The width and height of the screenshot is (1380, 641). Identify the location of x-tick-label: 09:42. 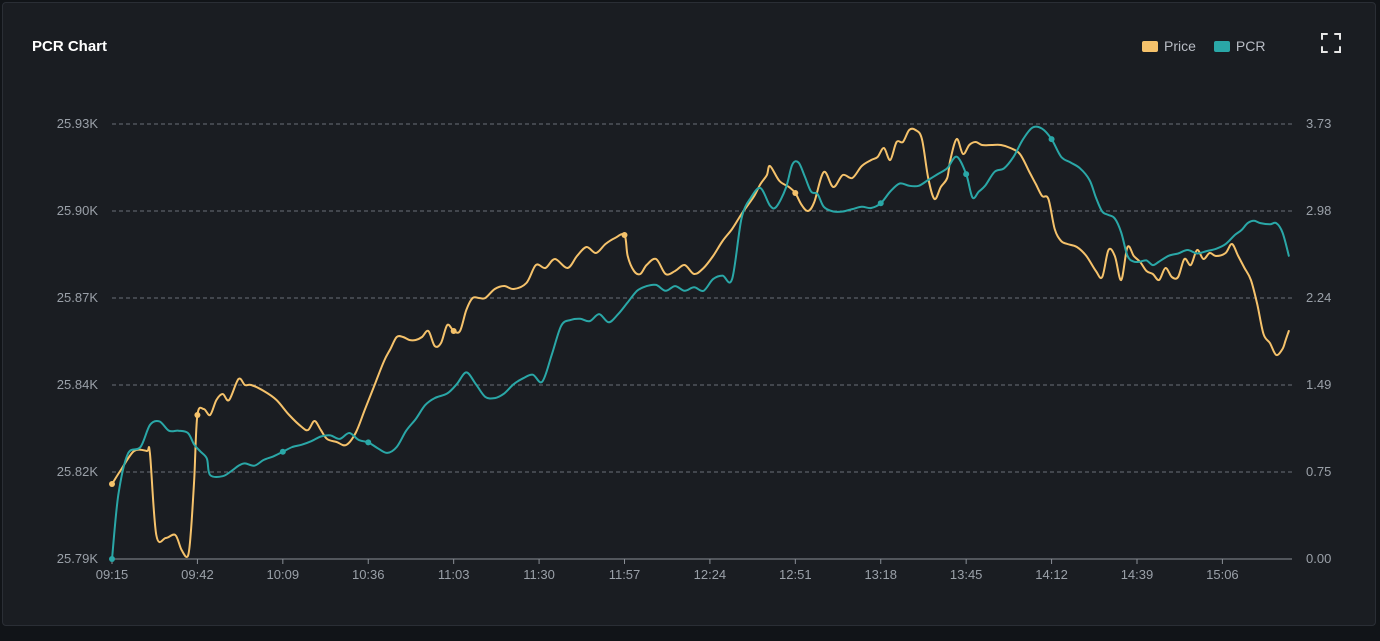
(197, 574).